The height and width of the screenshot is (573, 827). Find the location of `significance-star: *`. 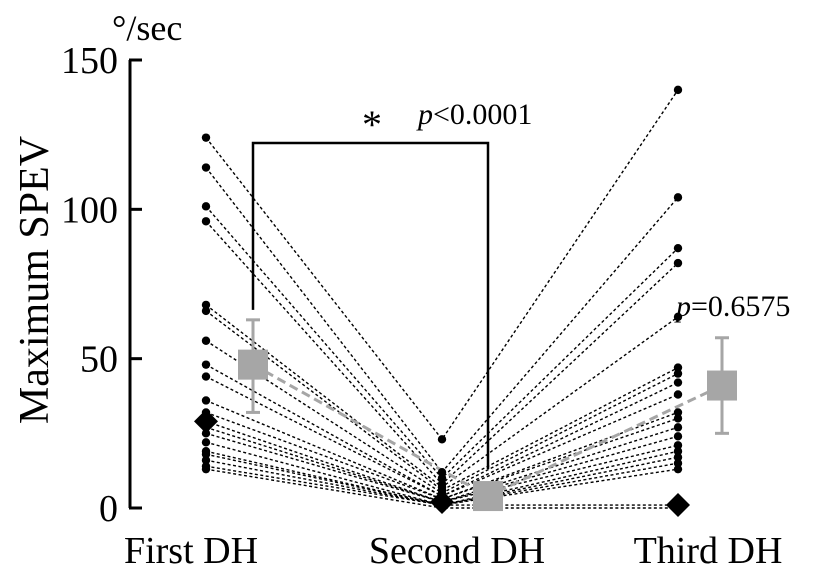

significance-star: * is located at coordinates (372, 124).